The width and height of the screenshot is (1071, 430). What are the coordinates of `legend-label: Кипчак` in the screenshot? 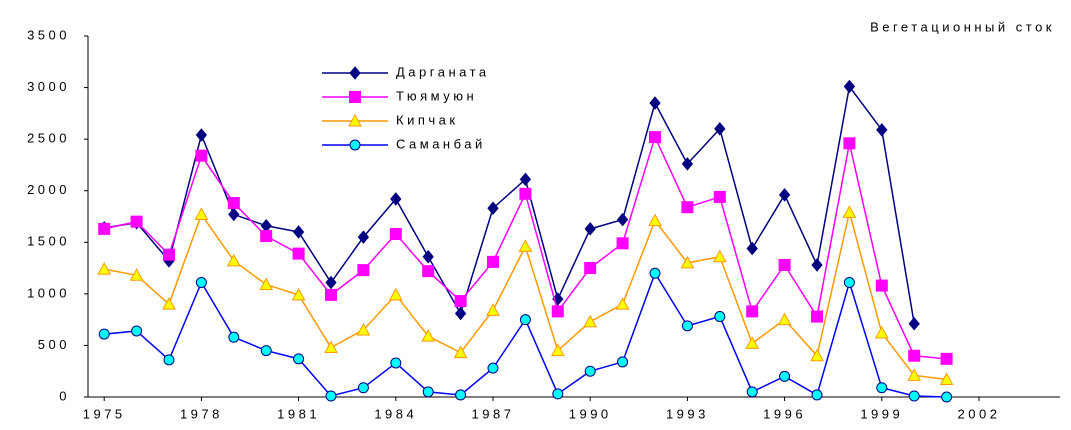 It's located at (427, 119).